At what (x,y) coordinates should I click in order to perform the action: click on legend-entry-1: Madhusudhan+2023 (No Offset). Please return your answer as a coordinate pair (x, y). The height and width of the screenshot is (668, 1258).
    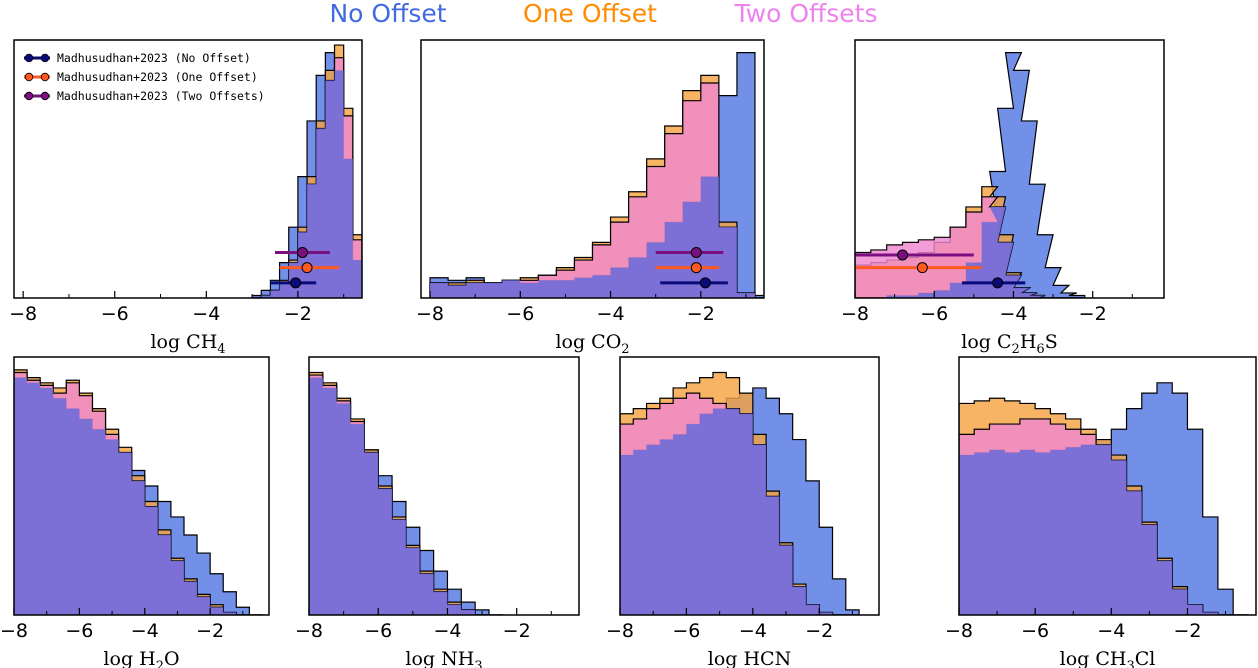
    Looking at the image, I should click on (137, 58).